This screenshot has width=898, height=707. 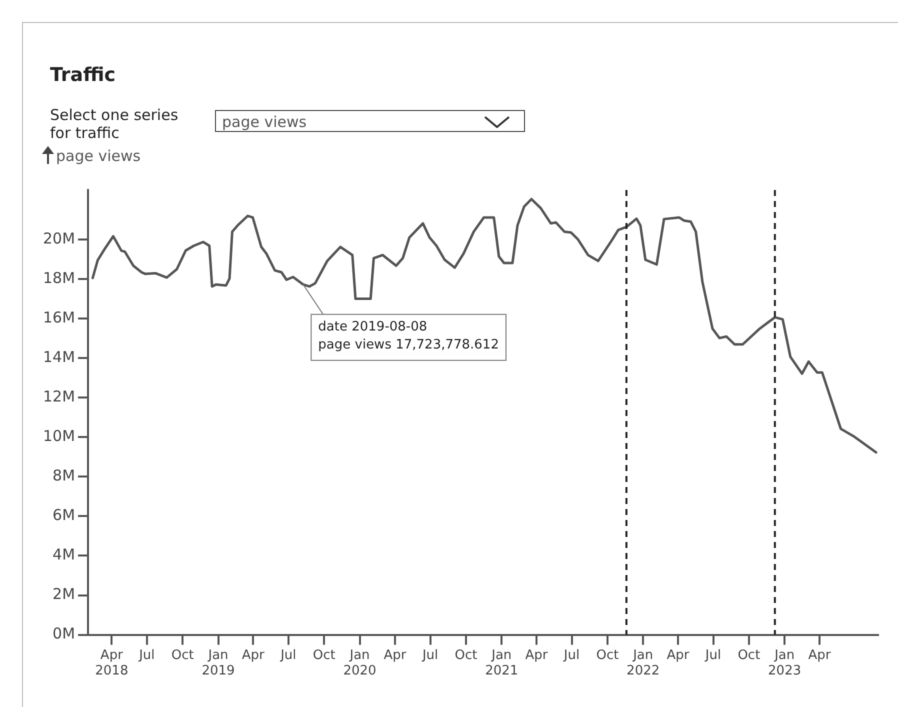 I want to click on x-tick-label: Apr 2018, so click(x=111, y=663).